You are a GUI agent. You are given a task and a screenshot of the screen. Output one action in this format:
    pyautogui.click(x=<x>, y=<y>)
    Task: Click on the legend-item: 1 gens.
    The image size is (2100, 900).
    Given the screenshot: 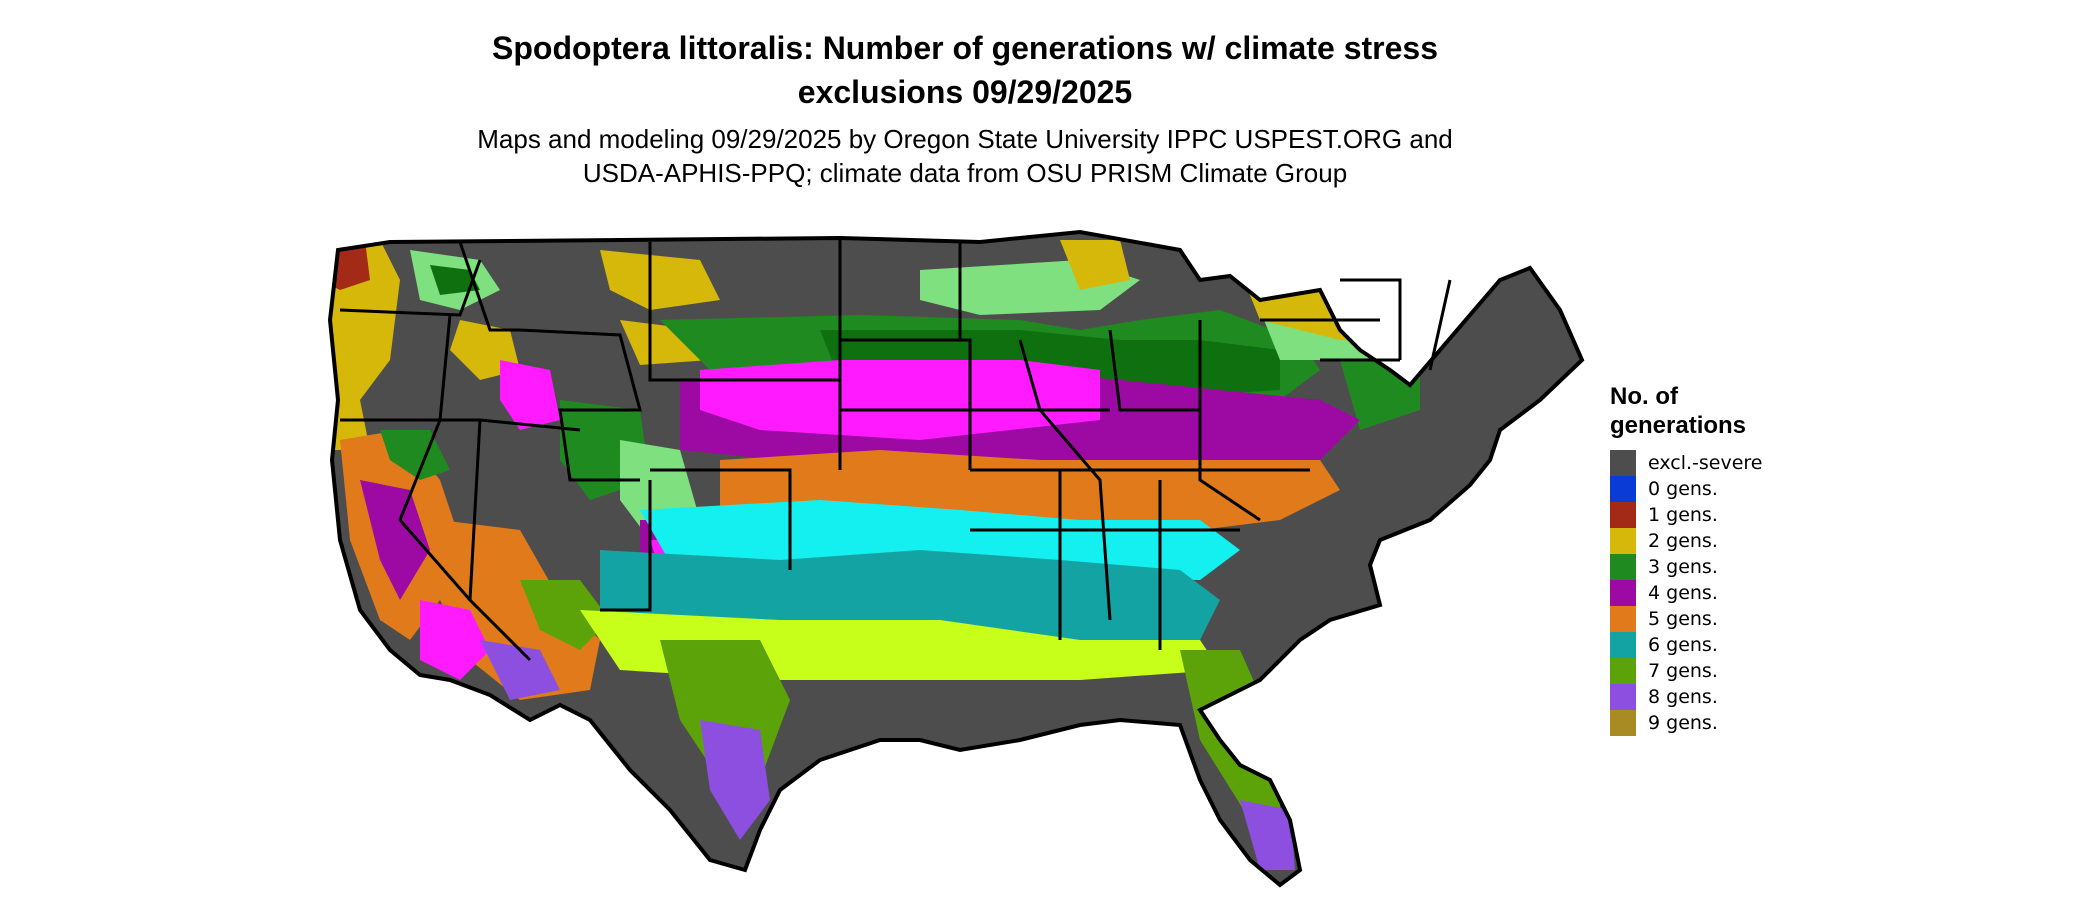 What is the action you would take?
    pyautogui.click(x=1710, y=515)
    